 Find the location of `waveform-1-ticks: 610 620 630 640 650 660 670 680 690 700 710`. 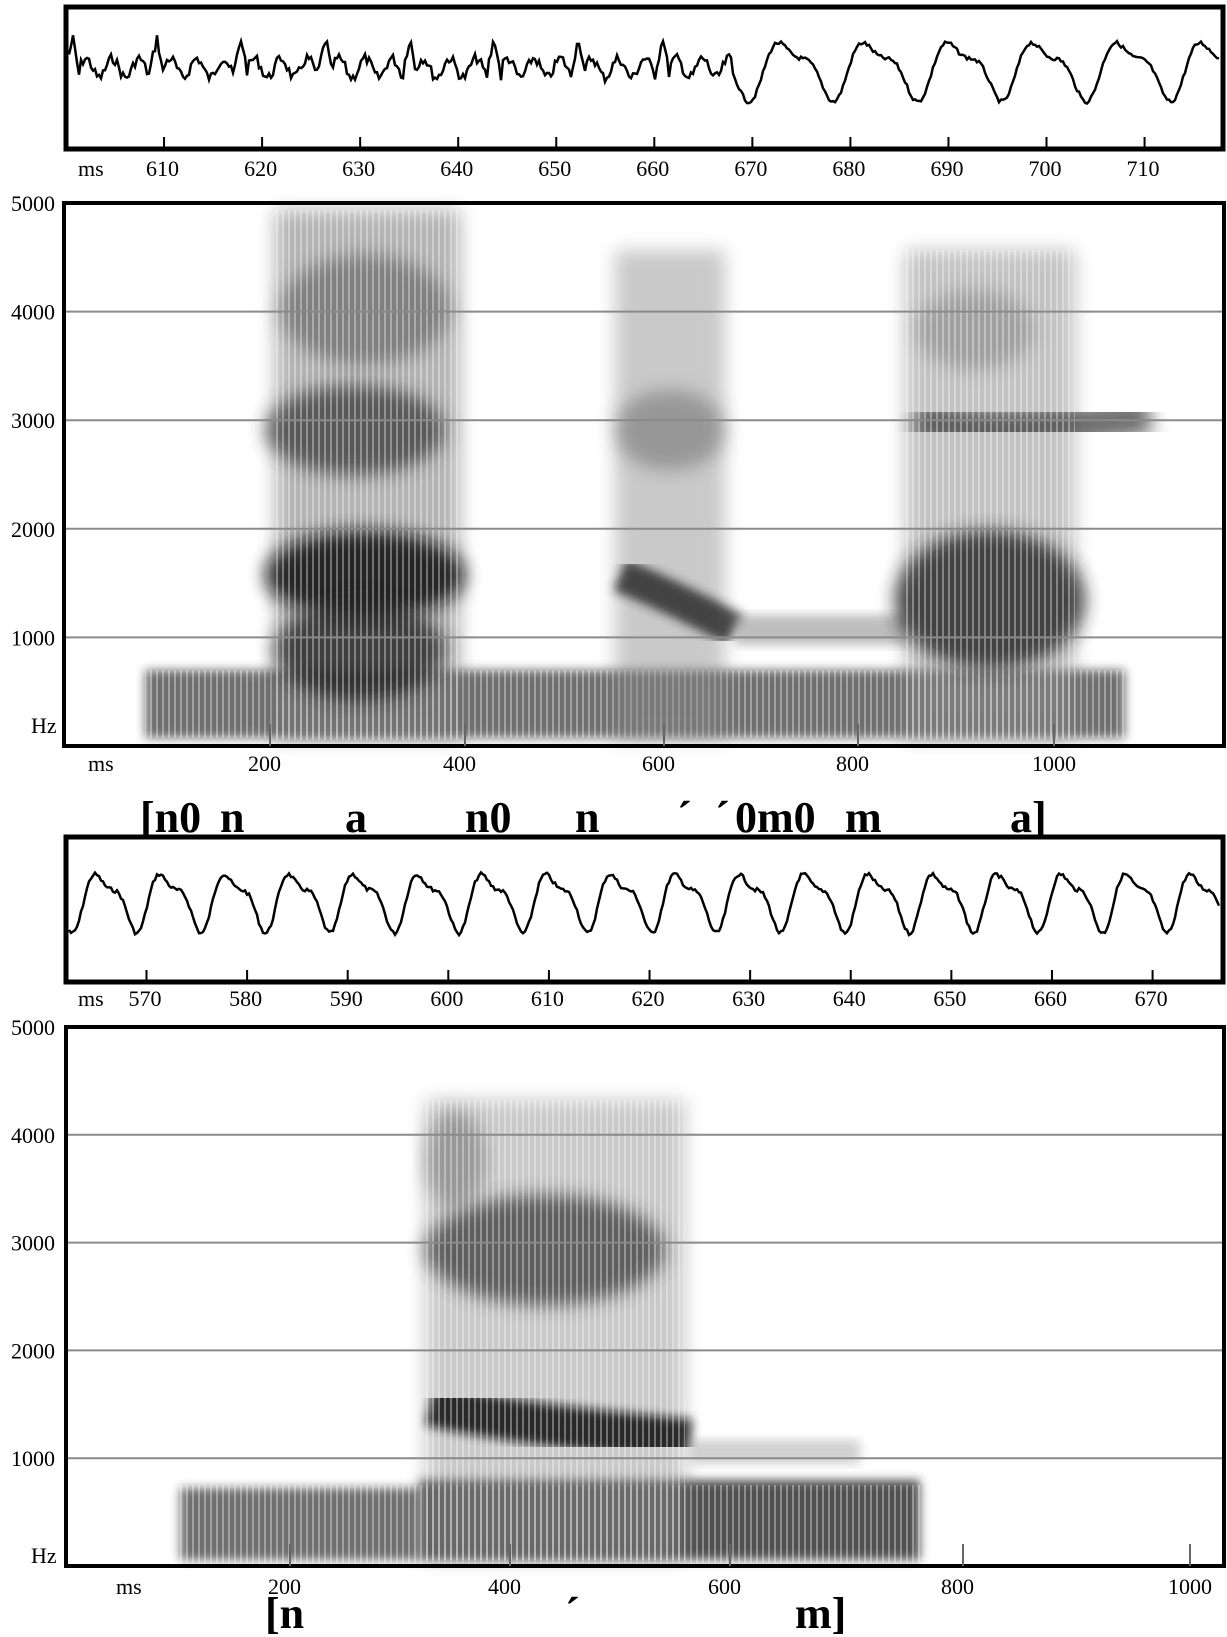

waveform-1-ticks: 610 620 630 640 650 660 670 680 690 700 710 is located at coordinates (653, 159).